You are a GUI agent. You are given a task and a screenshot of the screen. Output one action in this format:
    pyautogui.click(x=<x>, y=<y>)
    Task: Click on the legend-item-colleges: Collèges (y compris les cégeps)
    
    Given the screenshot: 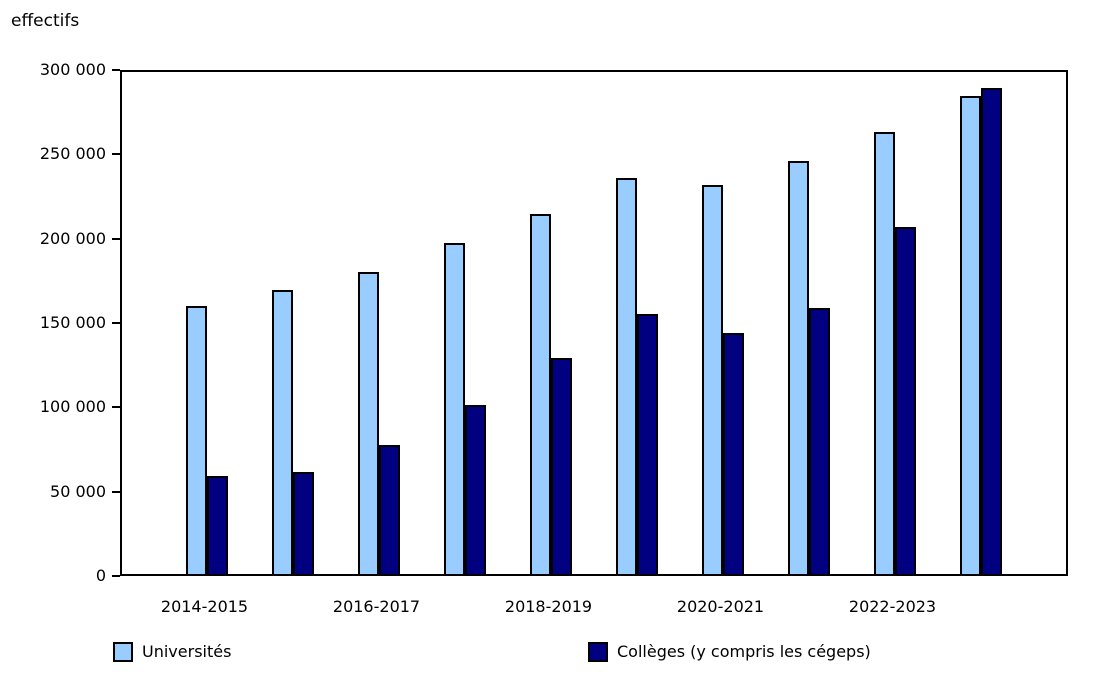 What is the action you would take?
    pyautogui.click(x=729, y=652)
    